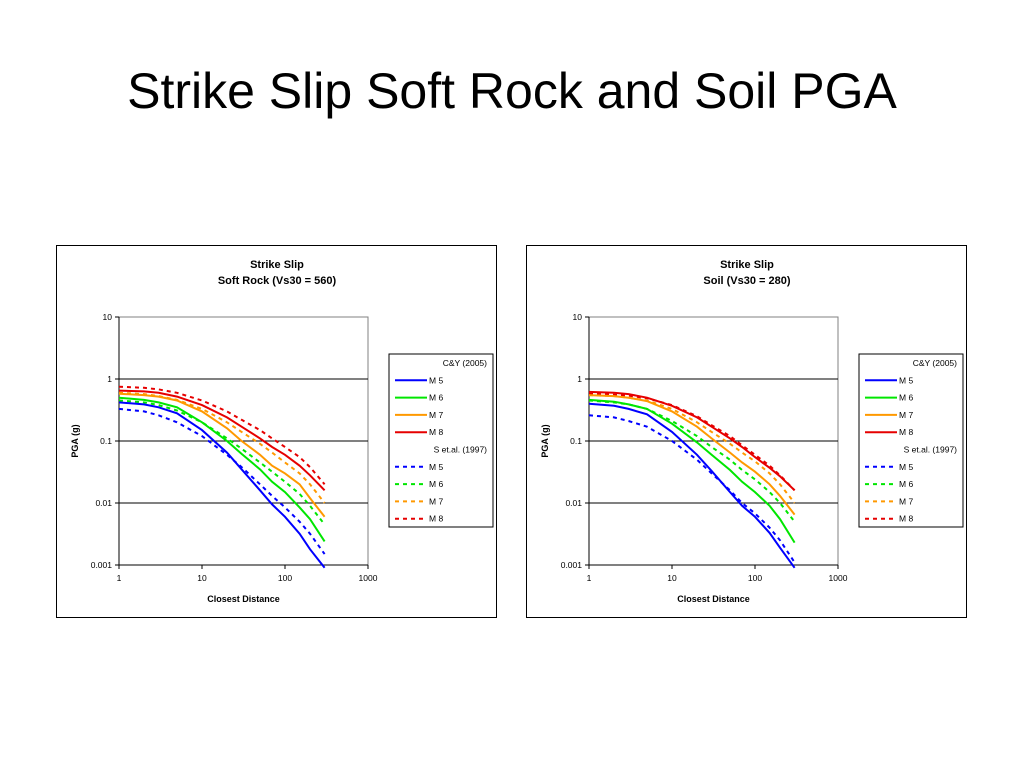 The height and width of the screenshot is (768, 1024). Describe the element at coordinates (746, 281) in the screenshot. I see `chart-subtitle: Soil (Vs30 = 280)` at that location.